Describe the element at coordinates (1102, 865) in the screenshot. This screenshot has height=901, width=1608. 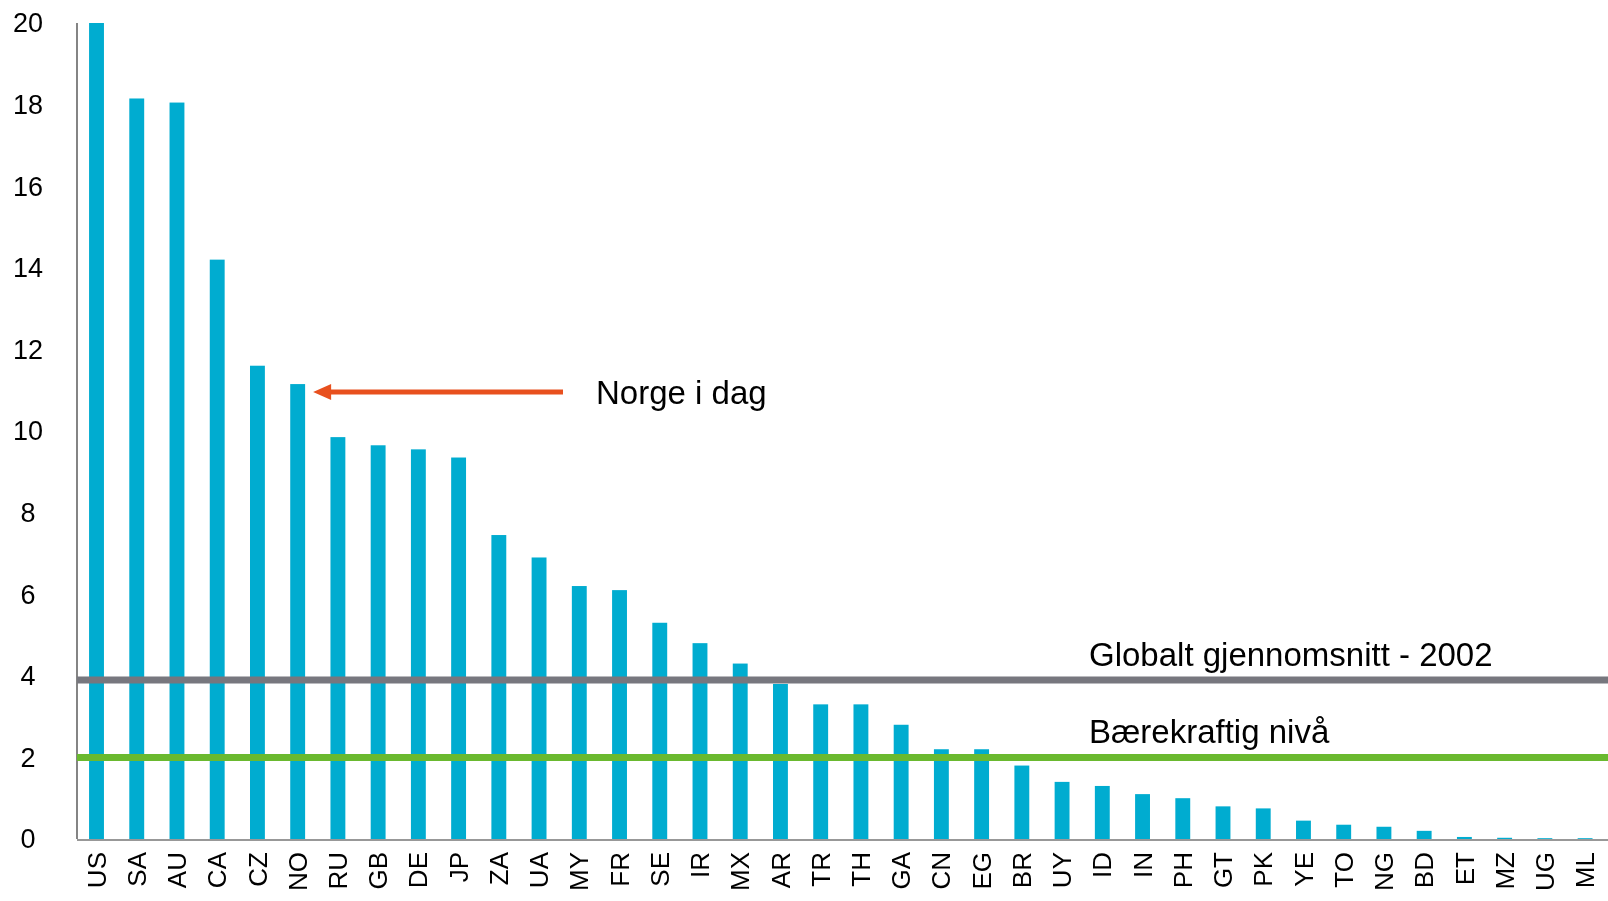
I see `x-tick-label: ID` at that location.